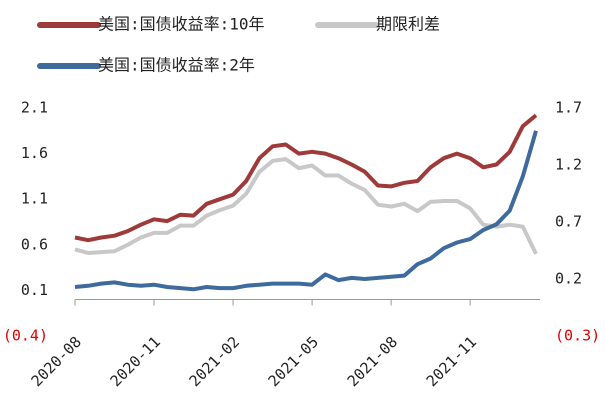 The width and height of the screenshot is (605, 412). I want to click on y-tick-label: 1.6, so click(34, 153).